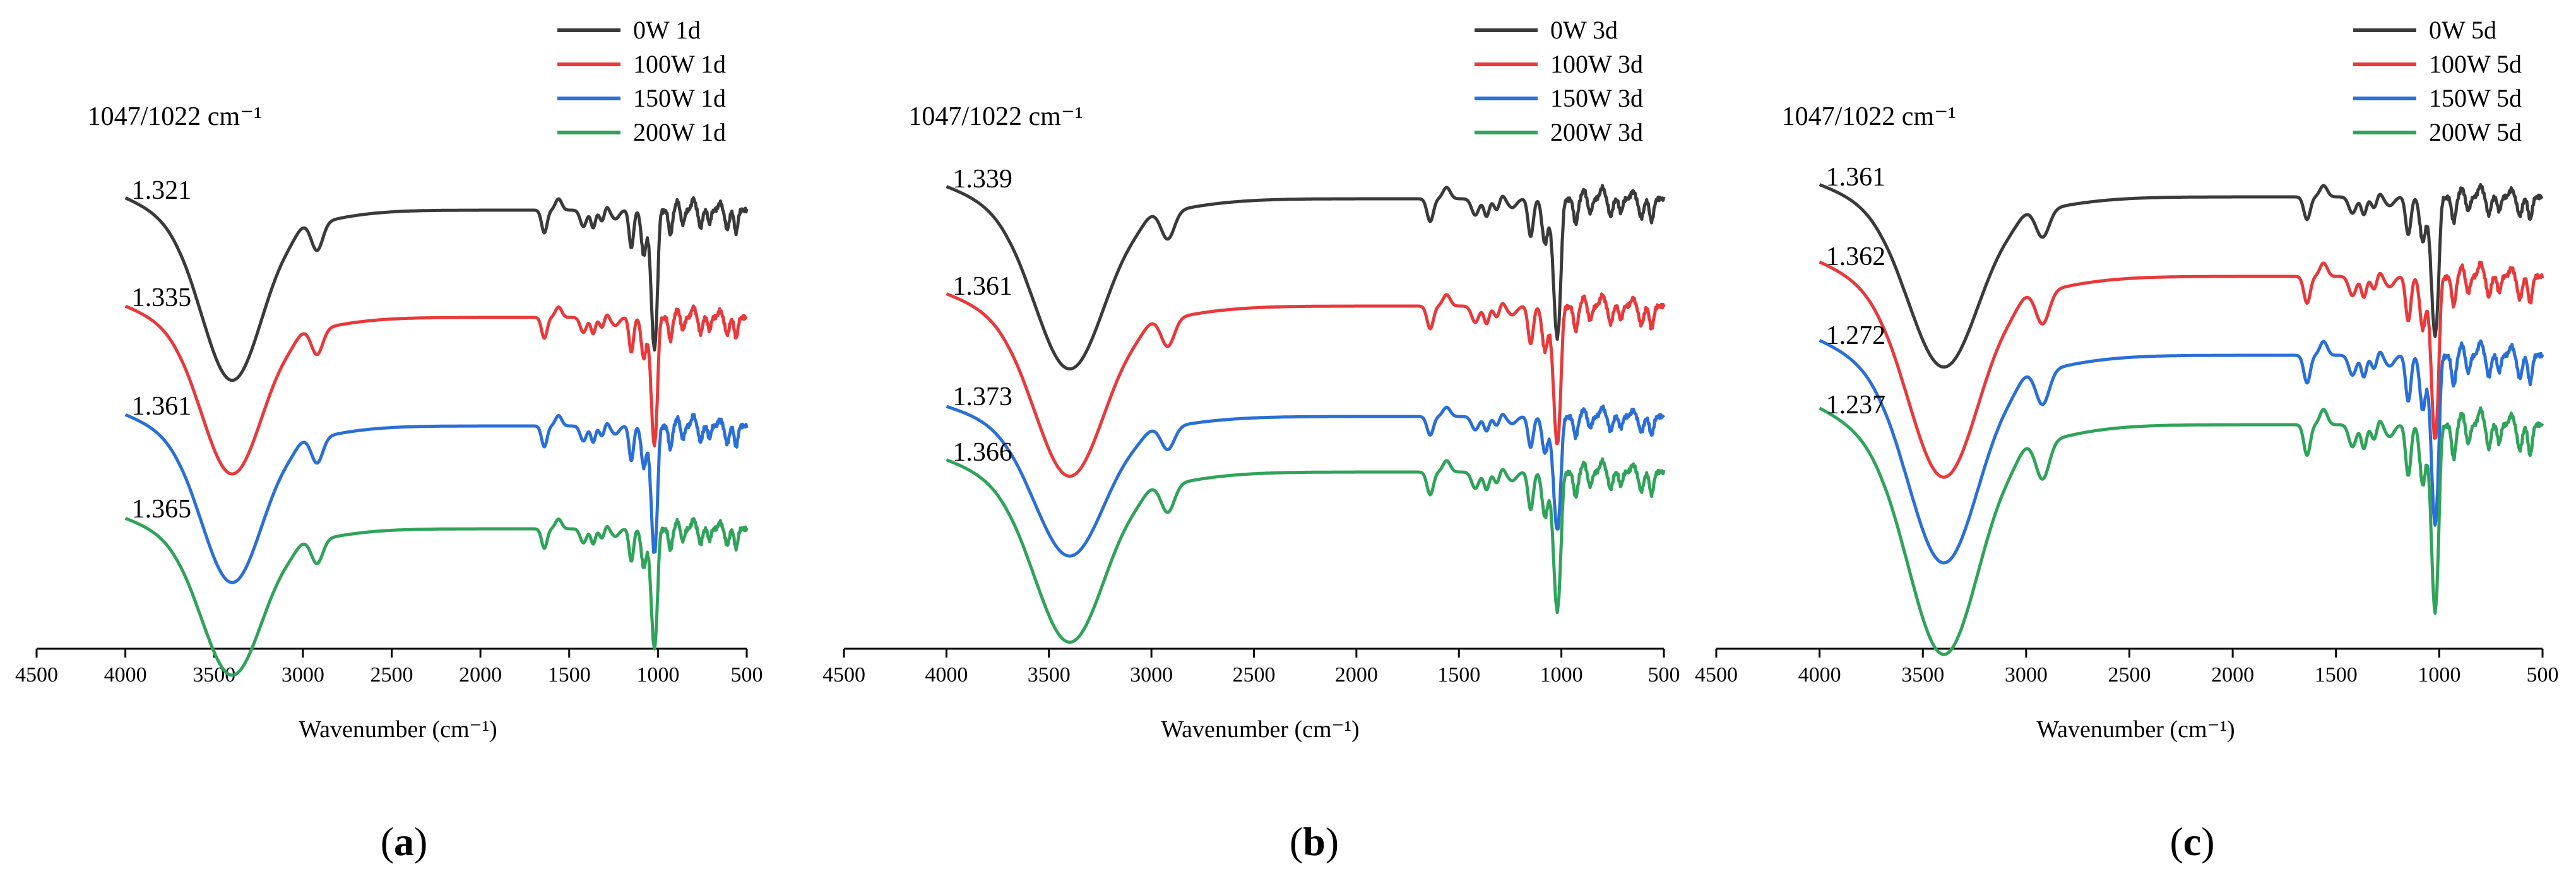 The height and width of the screenshot is (886, 2576). I want to click on ratio-value-label: 1.362, so click(1856, 256).